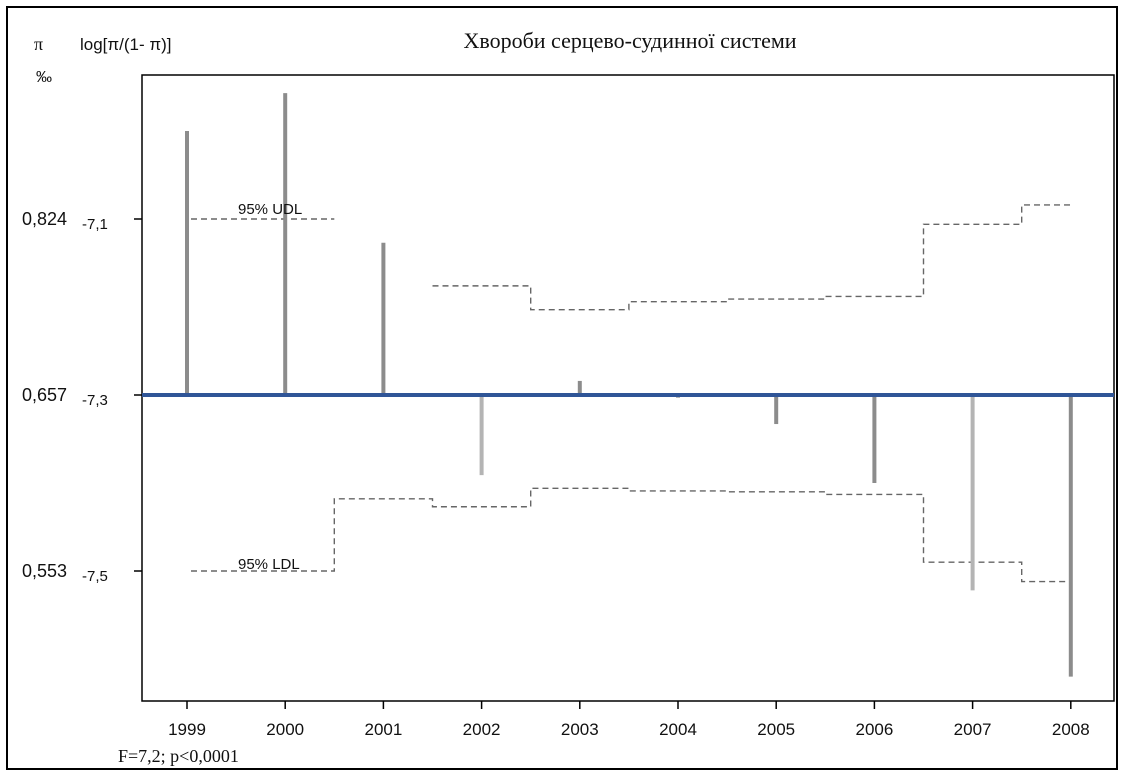 The width and height of the screenshot is (1125, 772). I want to click on y-left-label: π, so click(38, 44).